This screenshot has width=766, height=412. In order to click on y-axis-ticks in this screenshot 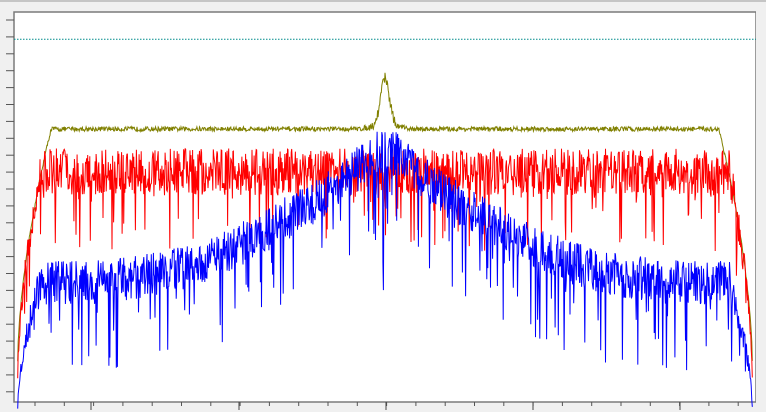, I will do `click(10, 206)`.